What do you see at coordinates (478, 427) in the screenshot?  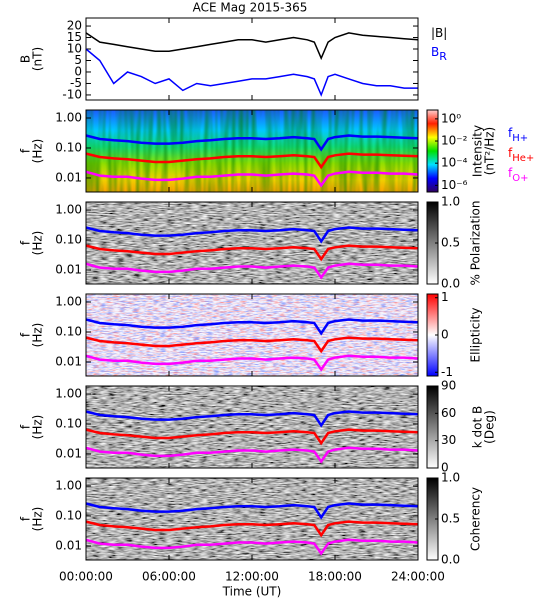 I see `colorbar-label: k dot B` at bounding box center [478, 427].